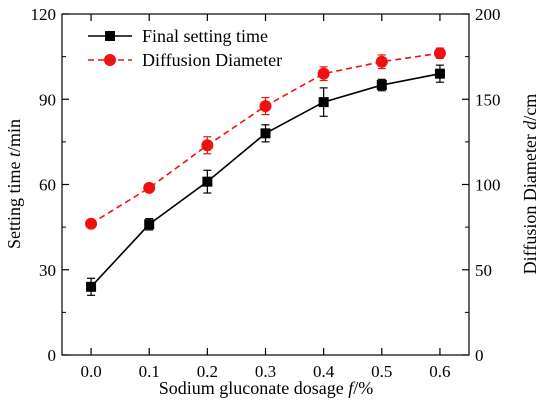 The width and height of the screenshot is (550, 409). What do you see at coordinates (439, 371) in the screenshot?
I see `x-tick-label: 0.6` at bounding box center [439, 371].